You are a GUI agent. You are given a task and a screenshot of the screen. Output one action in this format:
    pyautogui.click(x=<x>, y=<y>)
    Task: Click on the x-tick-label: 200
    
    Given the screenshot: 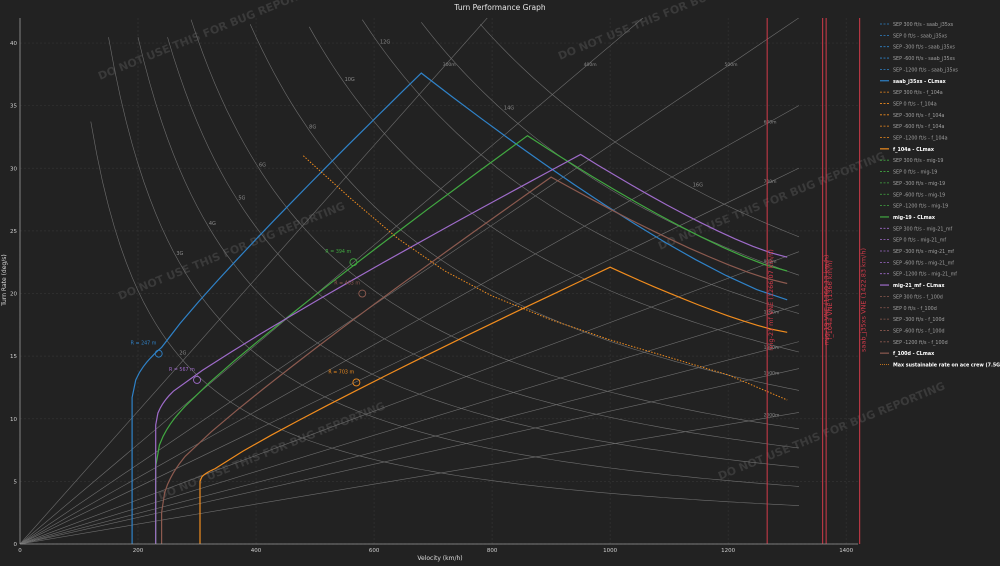 What is the action you would take?
    pyautogui.click(x=138, y=551)
    